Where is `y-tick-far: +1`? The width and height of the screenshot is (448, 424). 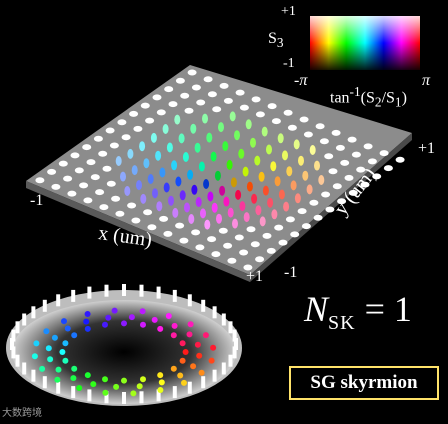
y-tick-far: +1 is located at coordinates (426, 149).